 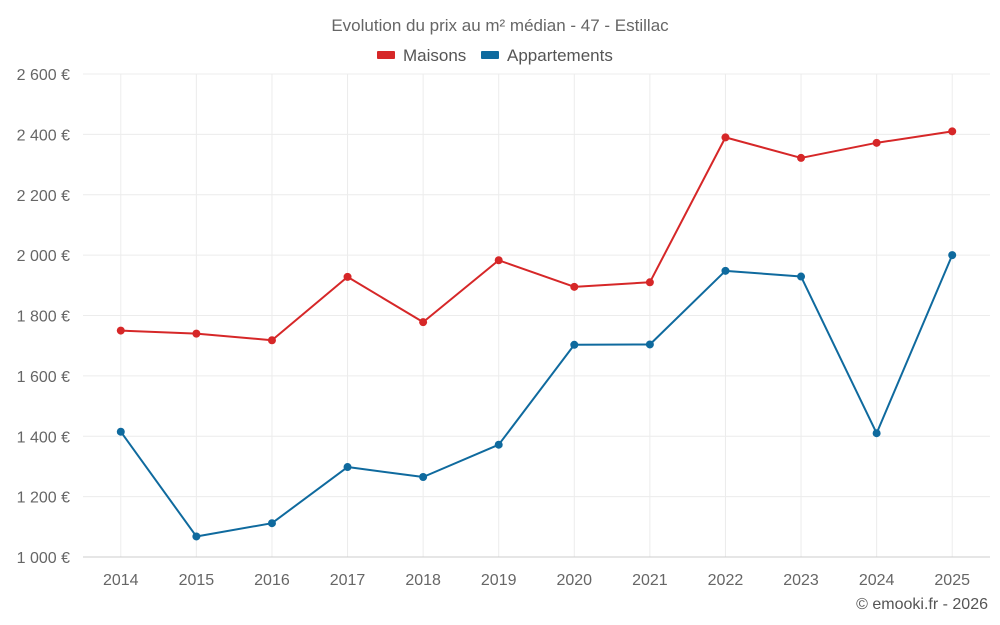 I want to click on legend: Maisons Appartements, so click(x=495, y=55).